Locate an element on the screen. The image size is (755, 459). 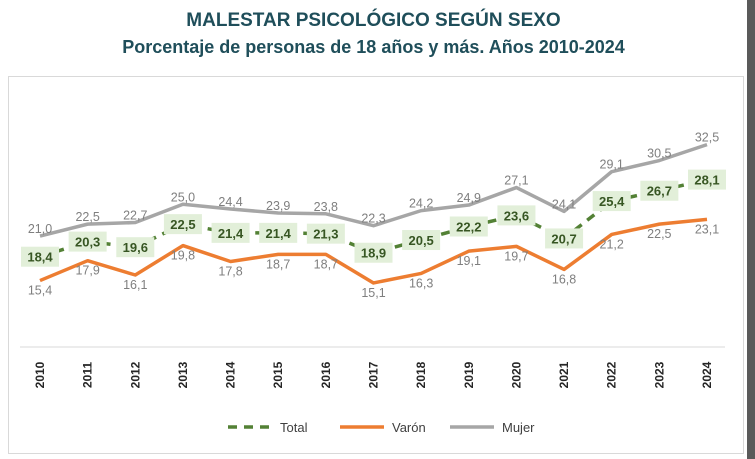
data-label-total: 22,2 is located at coordinates (468, 227).